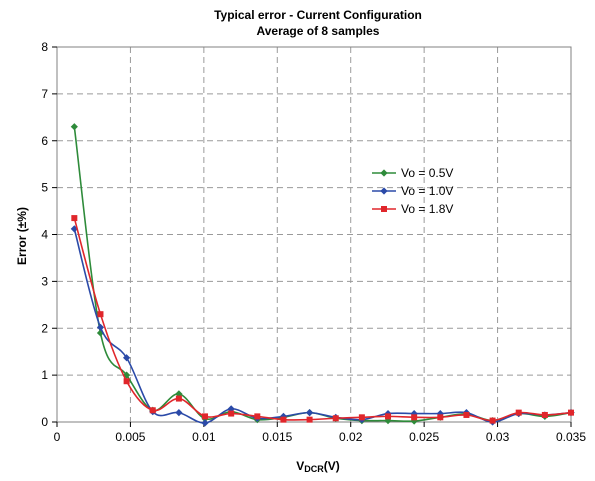 Image resolution: width=595 pixels, height=481 pixels. I want to click on x-tick-label: 0.025, so click(424, 437).